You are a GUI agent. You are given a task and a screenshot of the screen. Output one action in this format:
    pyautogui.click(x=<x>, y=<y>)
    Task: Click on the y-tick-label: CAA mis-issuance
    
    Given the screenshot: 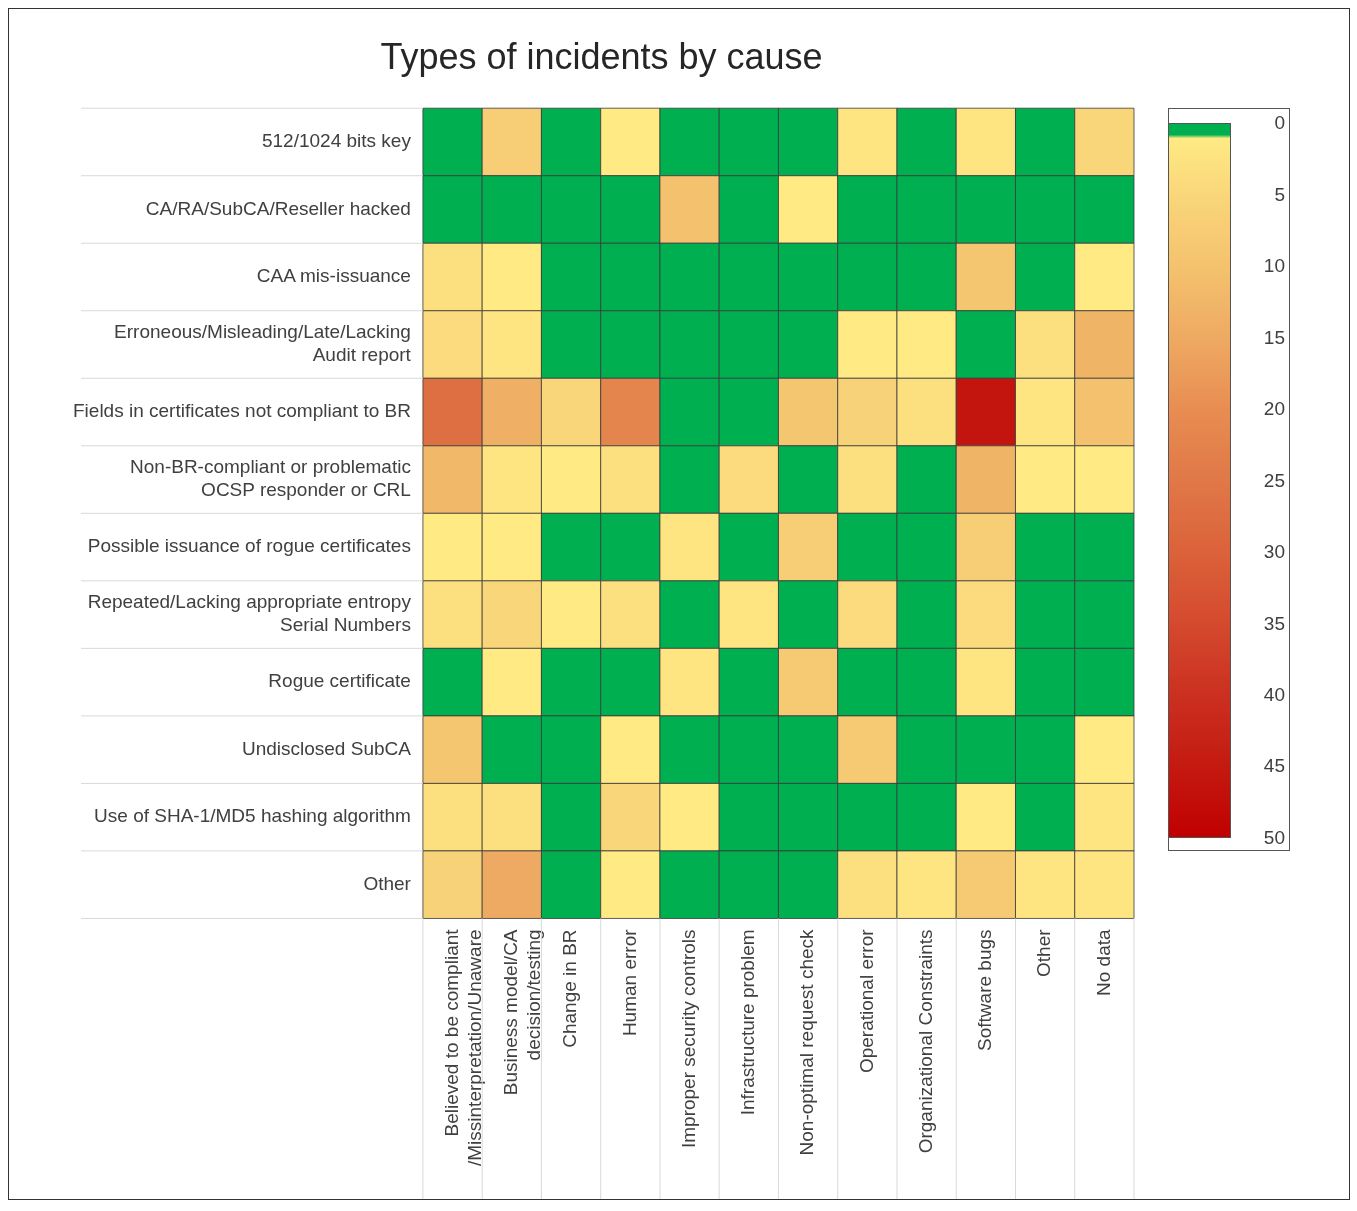 What is the action you would take?
    pyautogui.click(x=333, y=276)
    